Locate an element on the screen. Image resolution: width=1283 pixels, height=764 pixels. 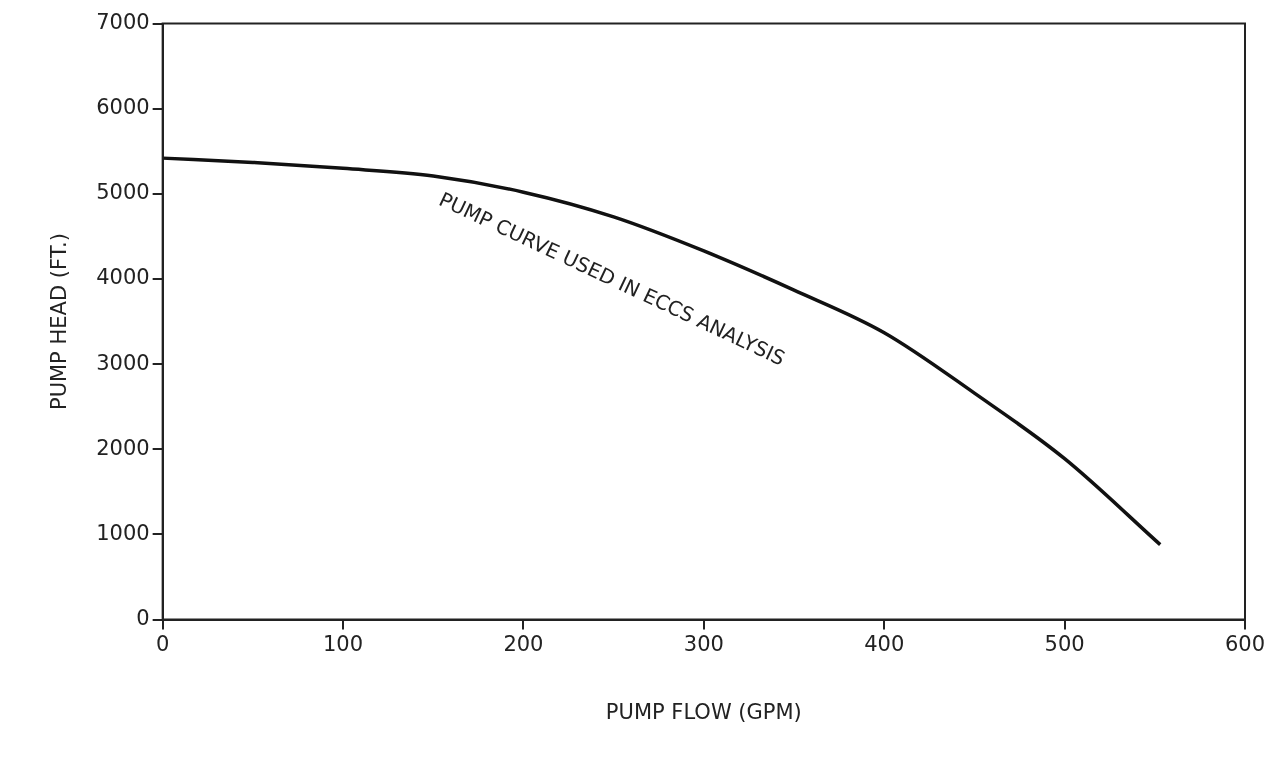
x-tick-label: 300 is located at coordinates (703, 643).